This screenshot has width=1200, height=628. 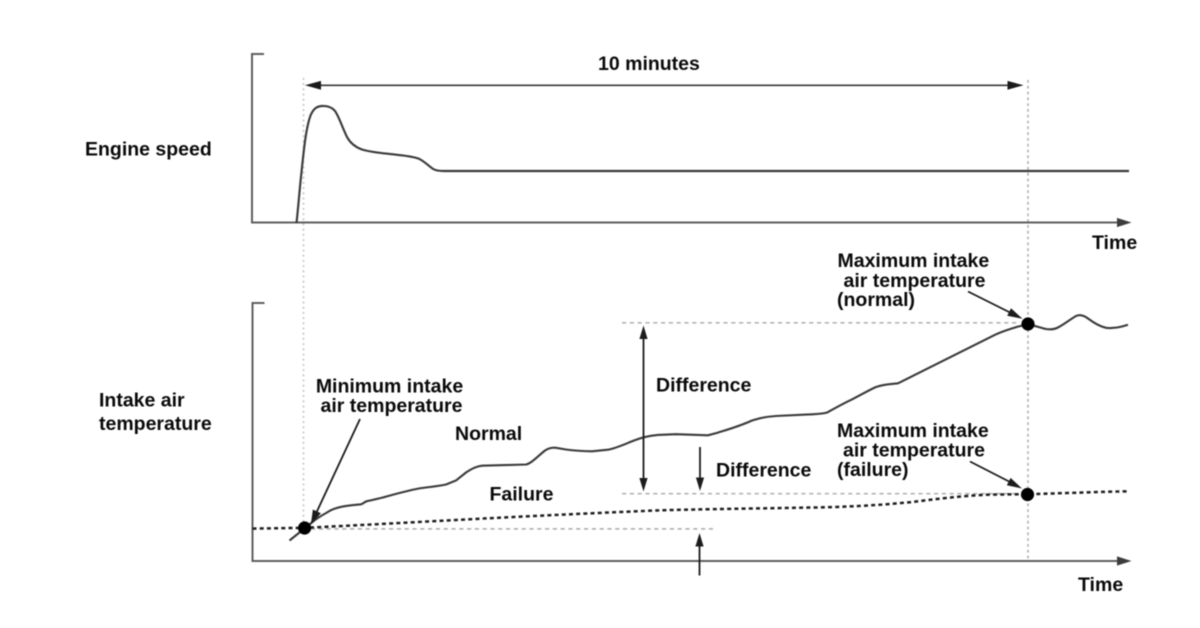 I want to click on svg-text: Engine speed, so click(x=148, y=150).